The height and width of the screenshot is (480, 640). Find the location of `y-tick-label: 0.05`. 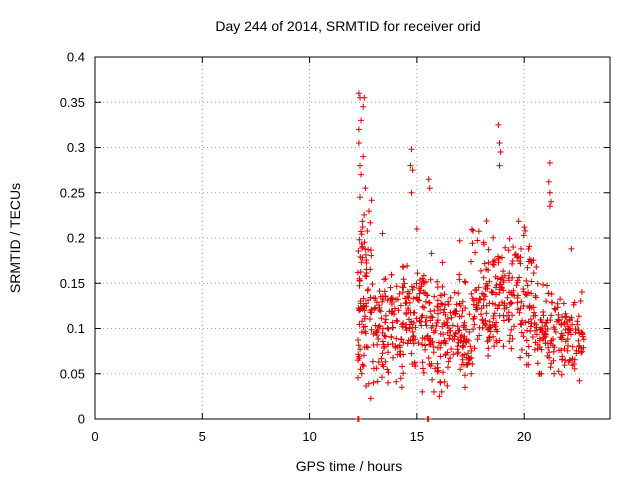

y-tick-label: 0.05 is located at coordinates (72, 373).